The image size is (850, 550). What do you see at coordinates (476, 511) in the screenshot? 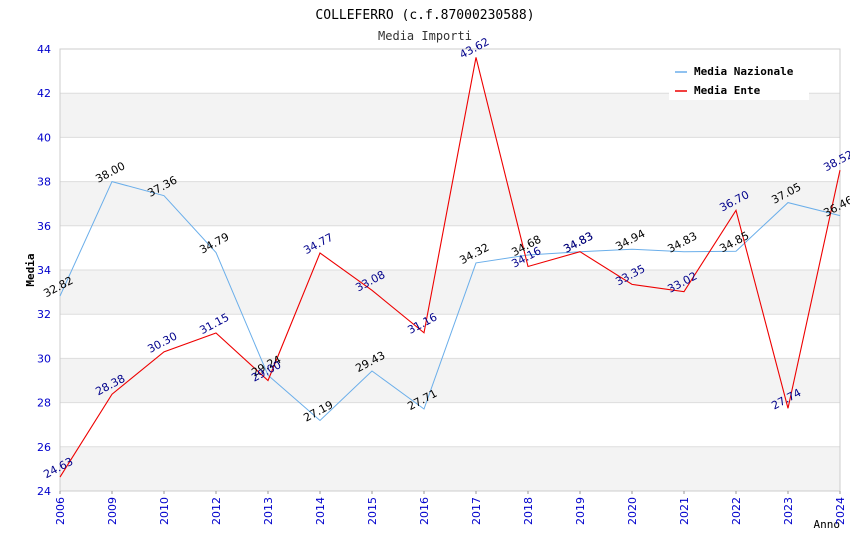
I see `x-tick-label: 2017` at bounding box center [476, 511].